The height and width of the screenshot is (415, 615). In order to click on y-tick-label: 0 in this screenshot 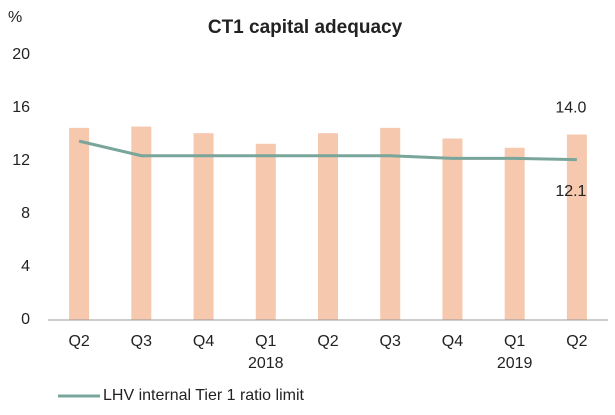, I will do `click(25, 319)`.